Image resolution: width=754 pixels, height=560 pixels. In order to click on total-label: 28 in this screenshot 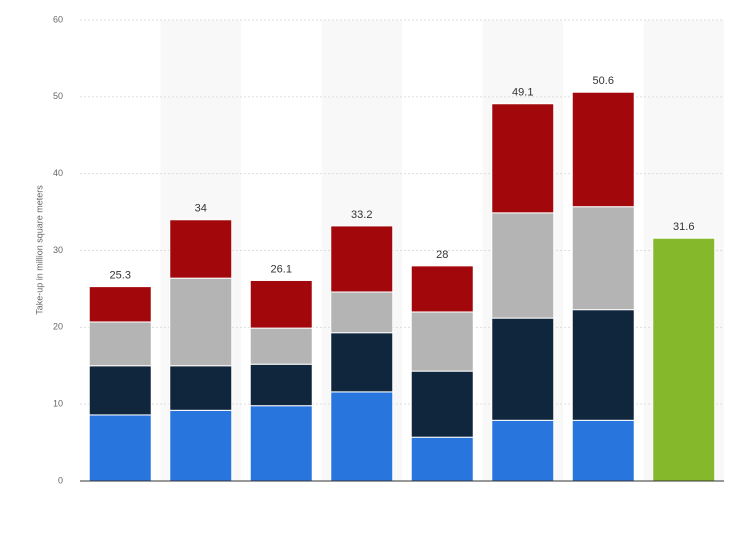, I will do `click(442, 255)`.